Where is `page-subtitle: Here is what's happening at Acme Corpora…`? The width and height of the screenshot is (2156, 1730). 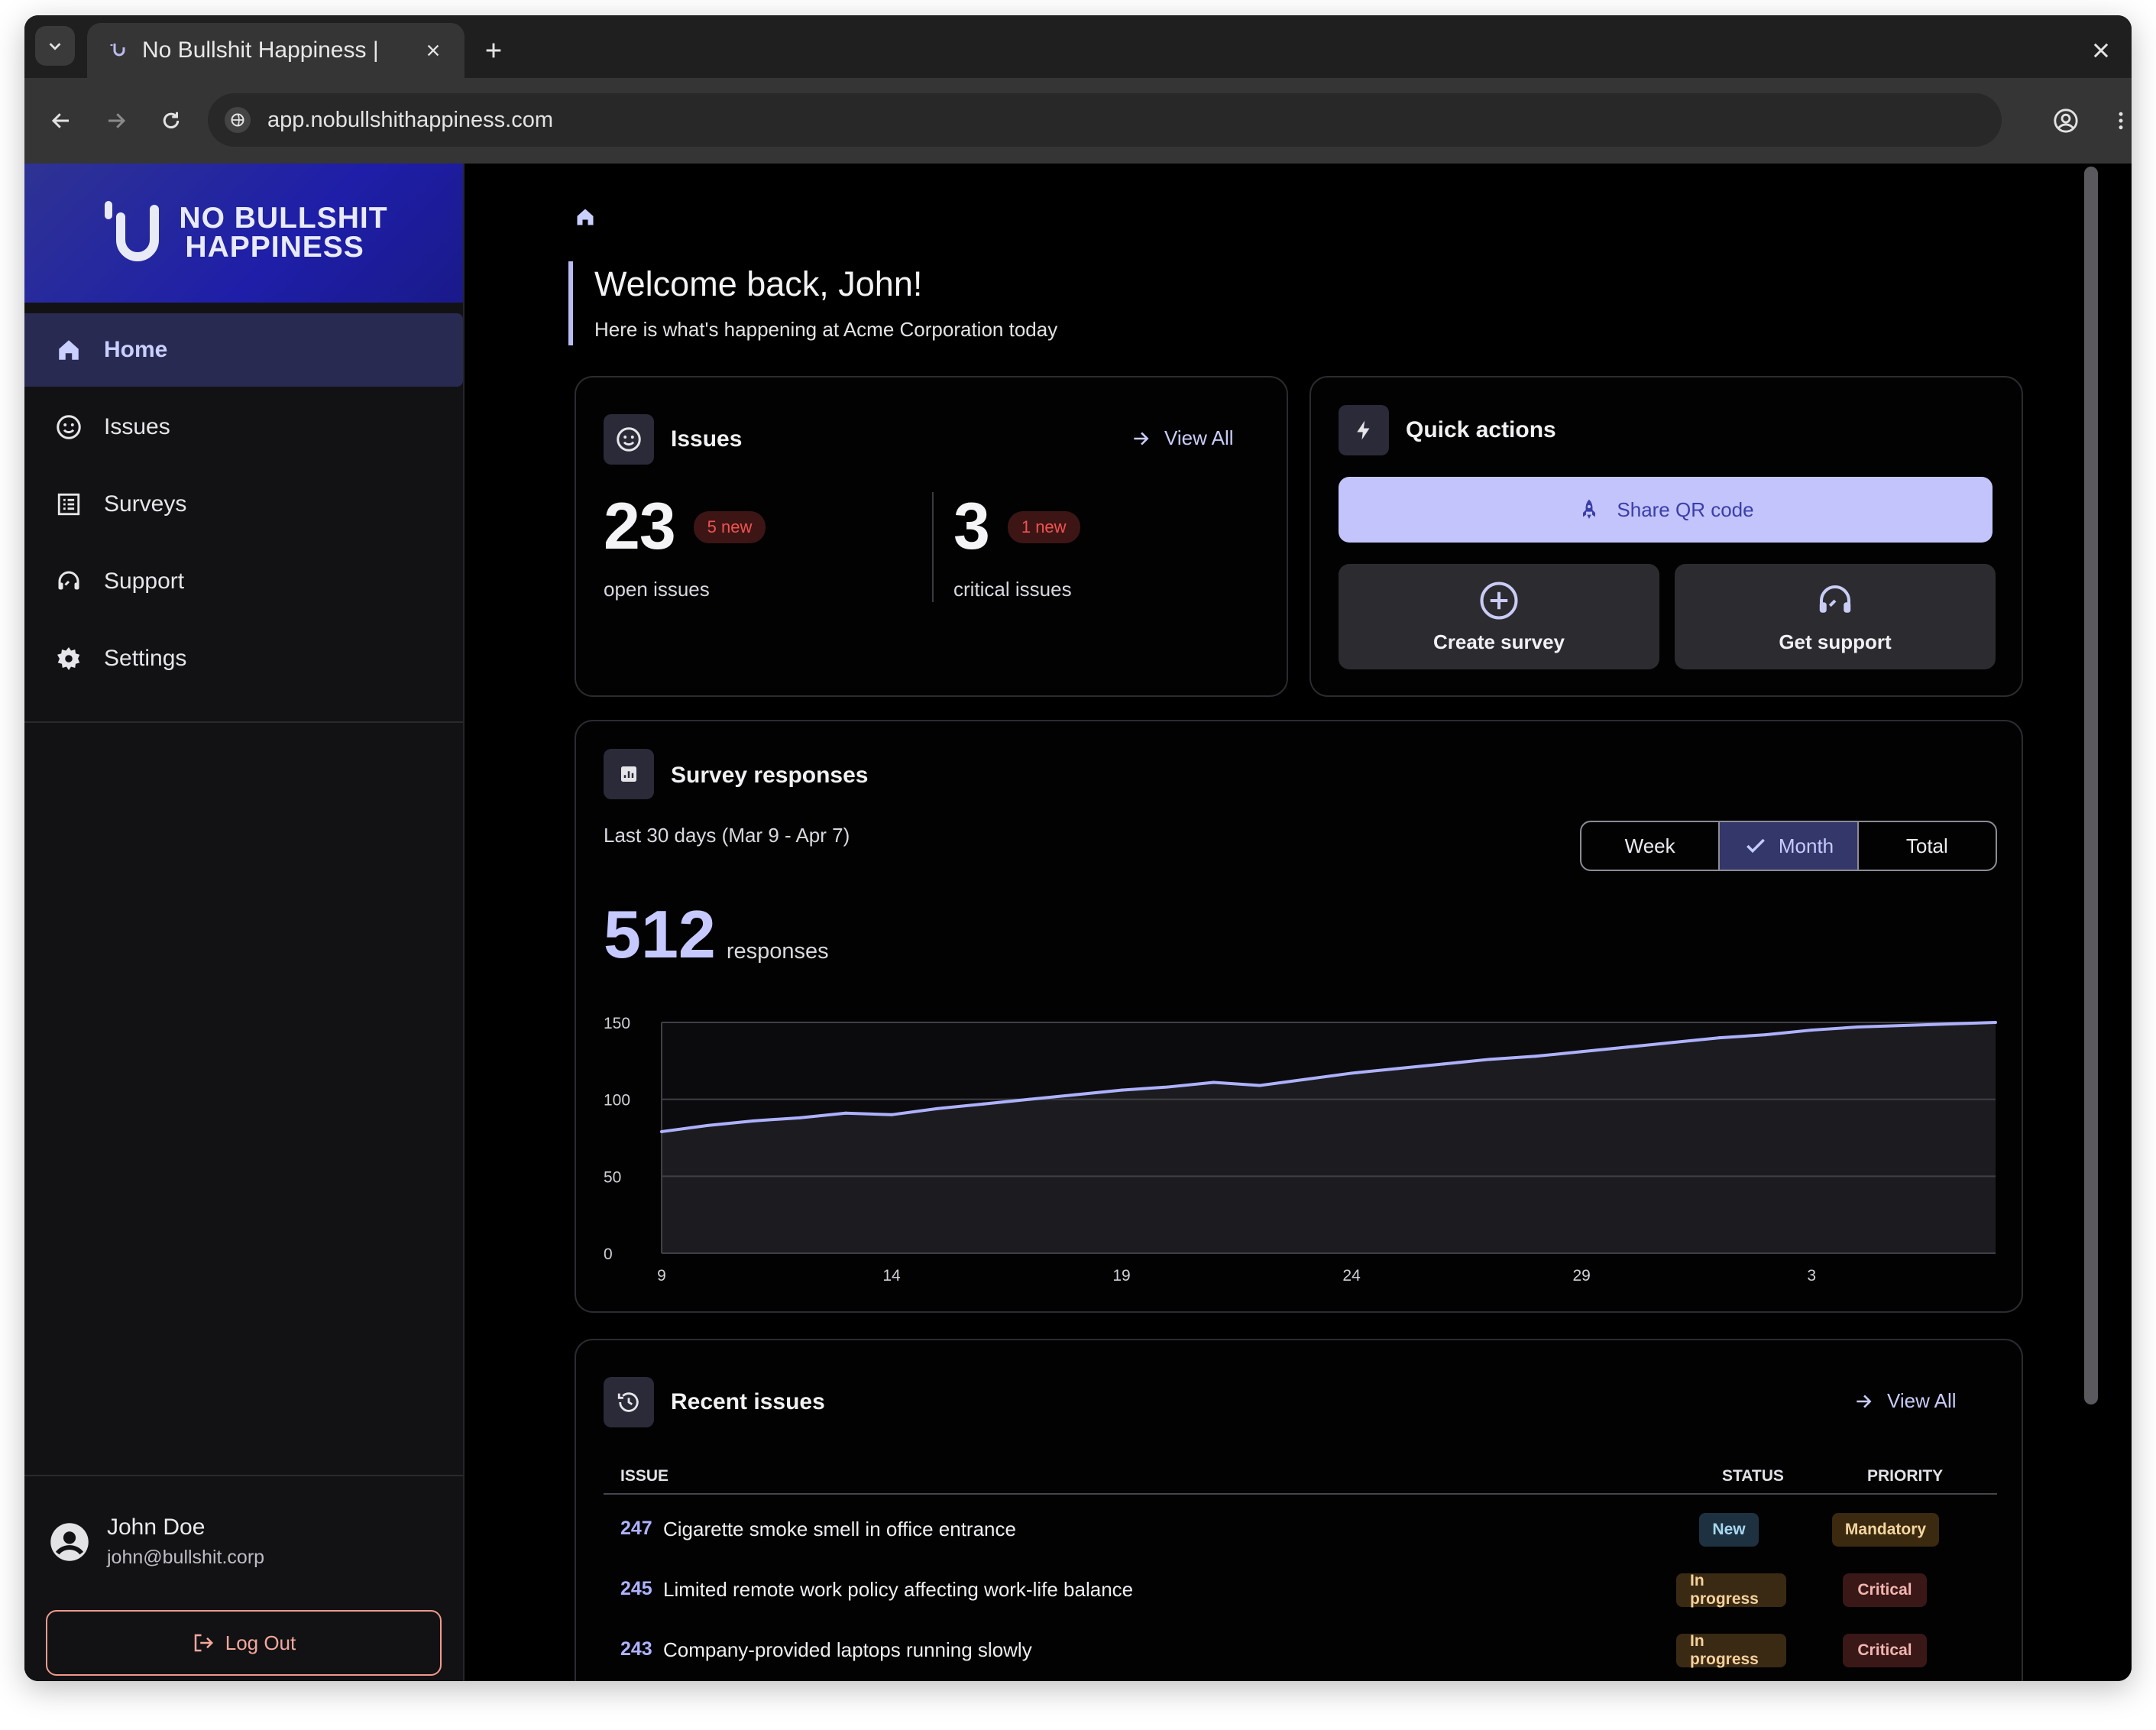
page-subtitle: Here is what's happening at Acme Corpora… is located at coordinates (826, 329).